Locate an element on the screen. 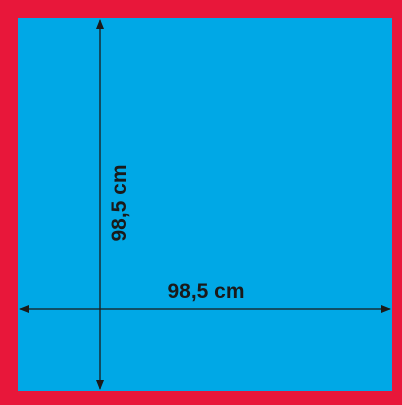 The height and width of the screenshot is (405, 402). horizontal-dimension-label: 98,5 cm is located at coordinates (205, 291).